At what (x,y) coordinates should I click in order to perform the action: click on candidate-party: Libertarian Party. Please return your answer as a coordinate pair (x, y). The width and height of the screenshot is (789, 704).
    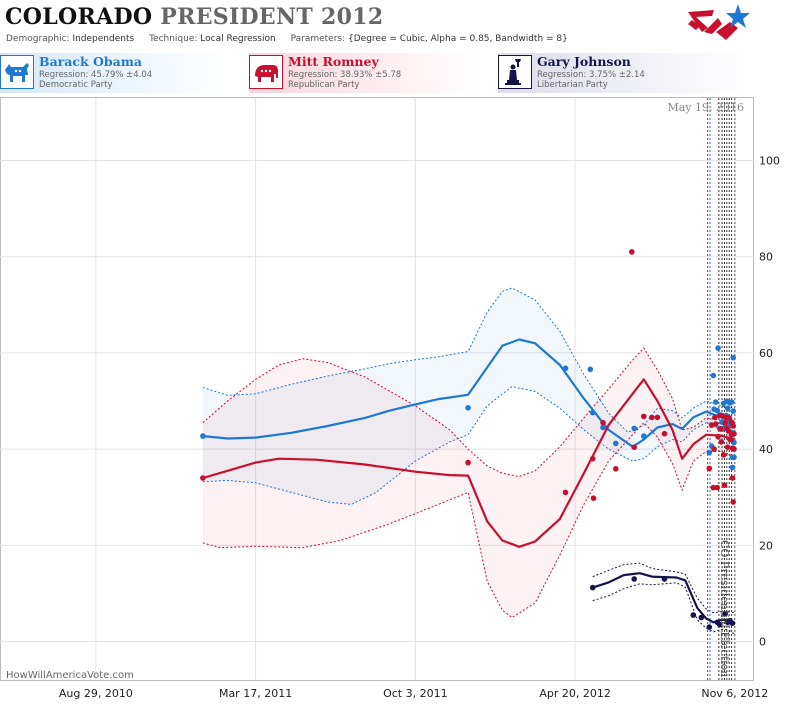
    Looking at the image, I should click on (572, 85).